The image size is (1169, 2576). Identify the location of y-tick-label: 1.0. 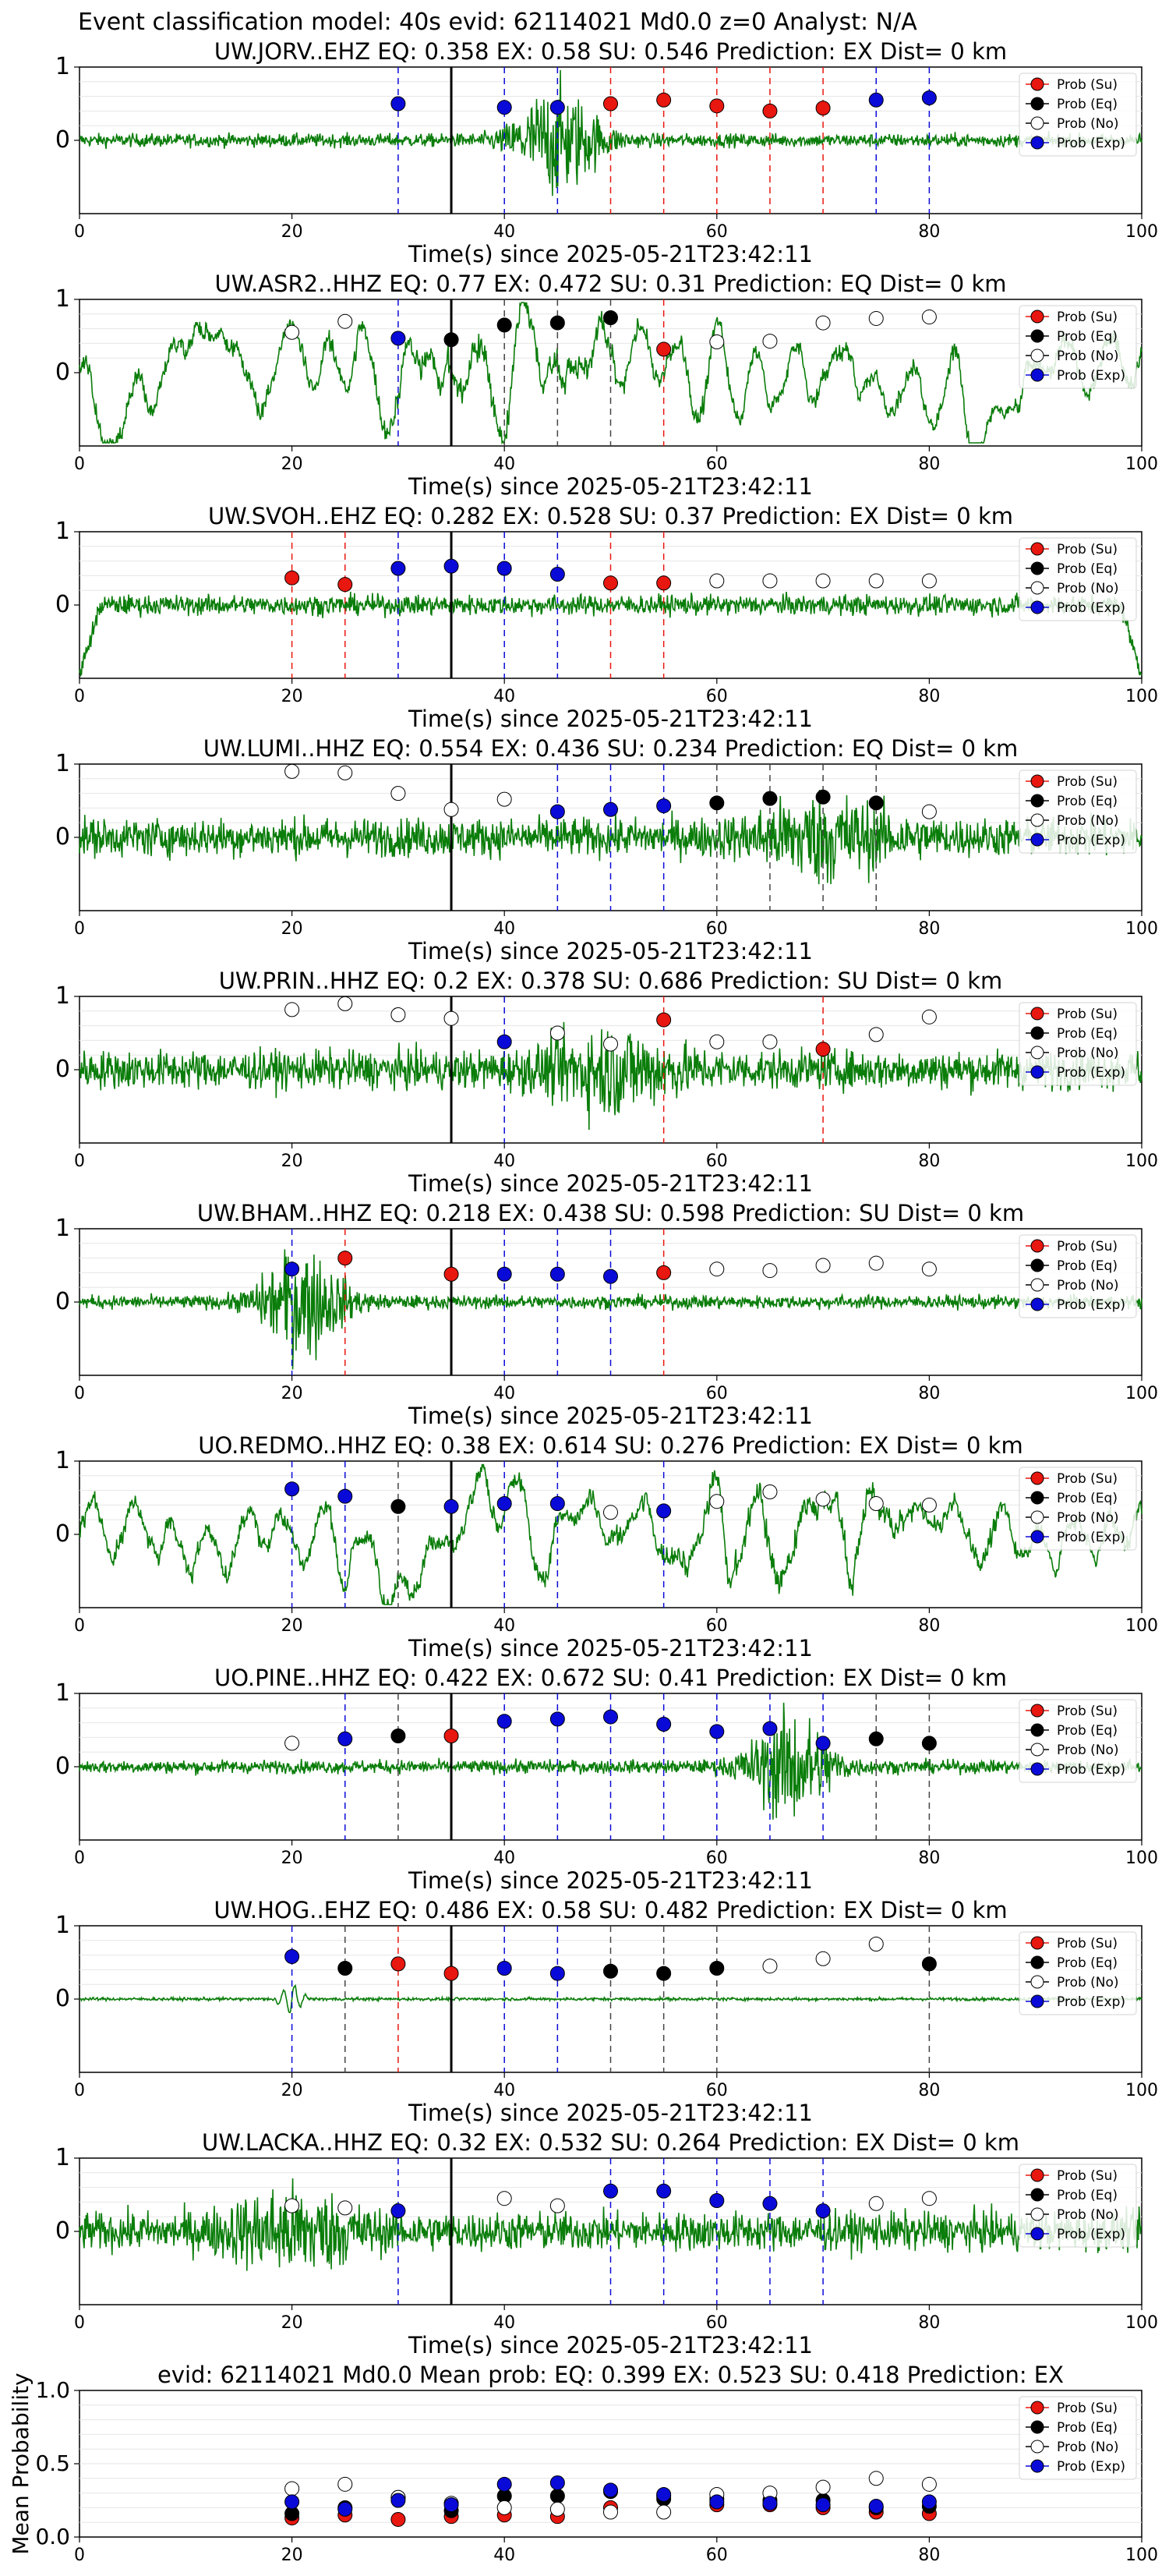
(52, 2390).